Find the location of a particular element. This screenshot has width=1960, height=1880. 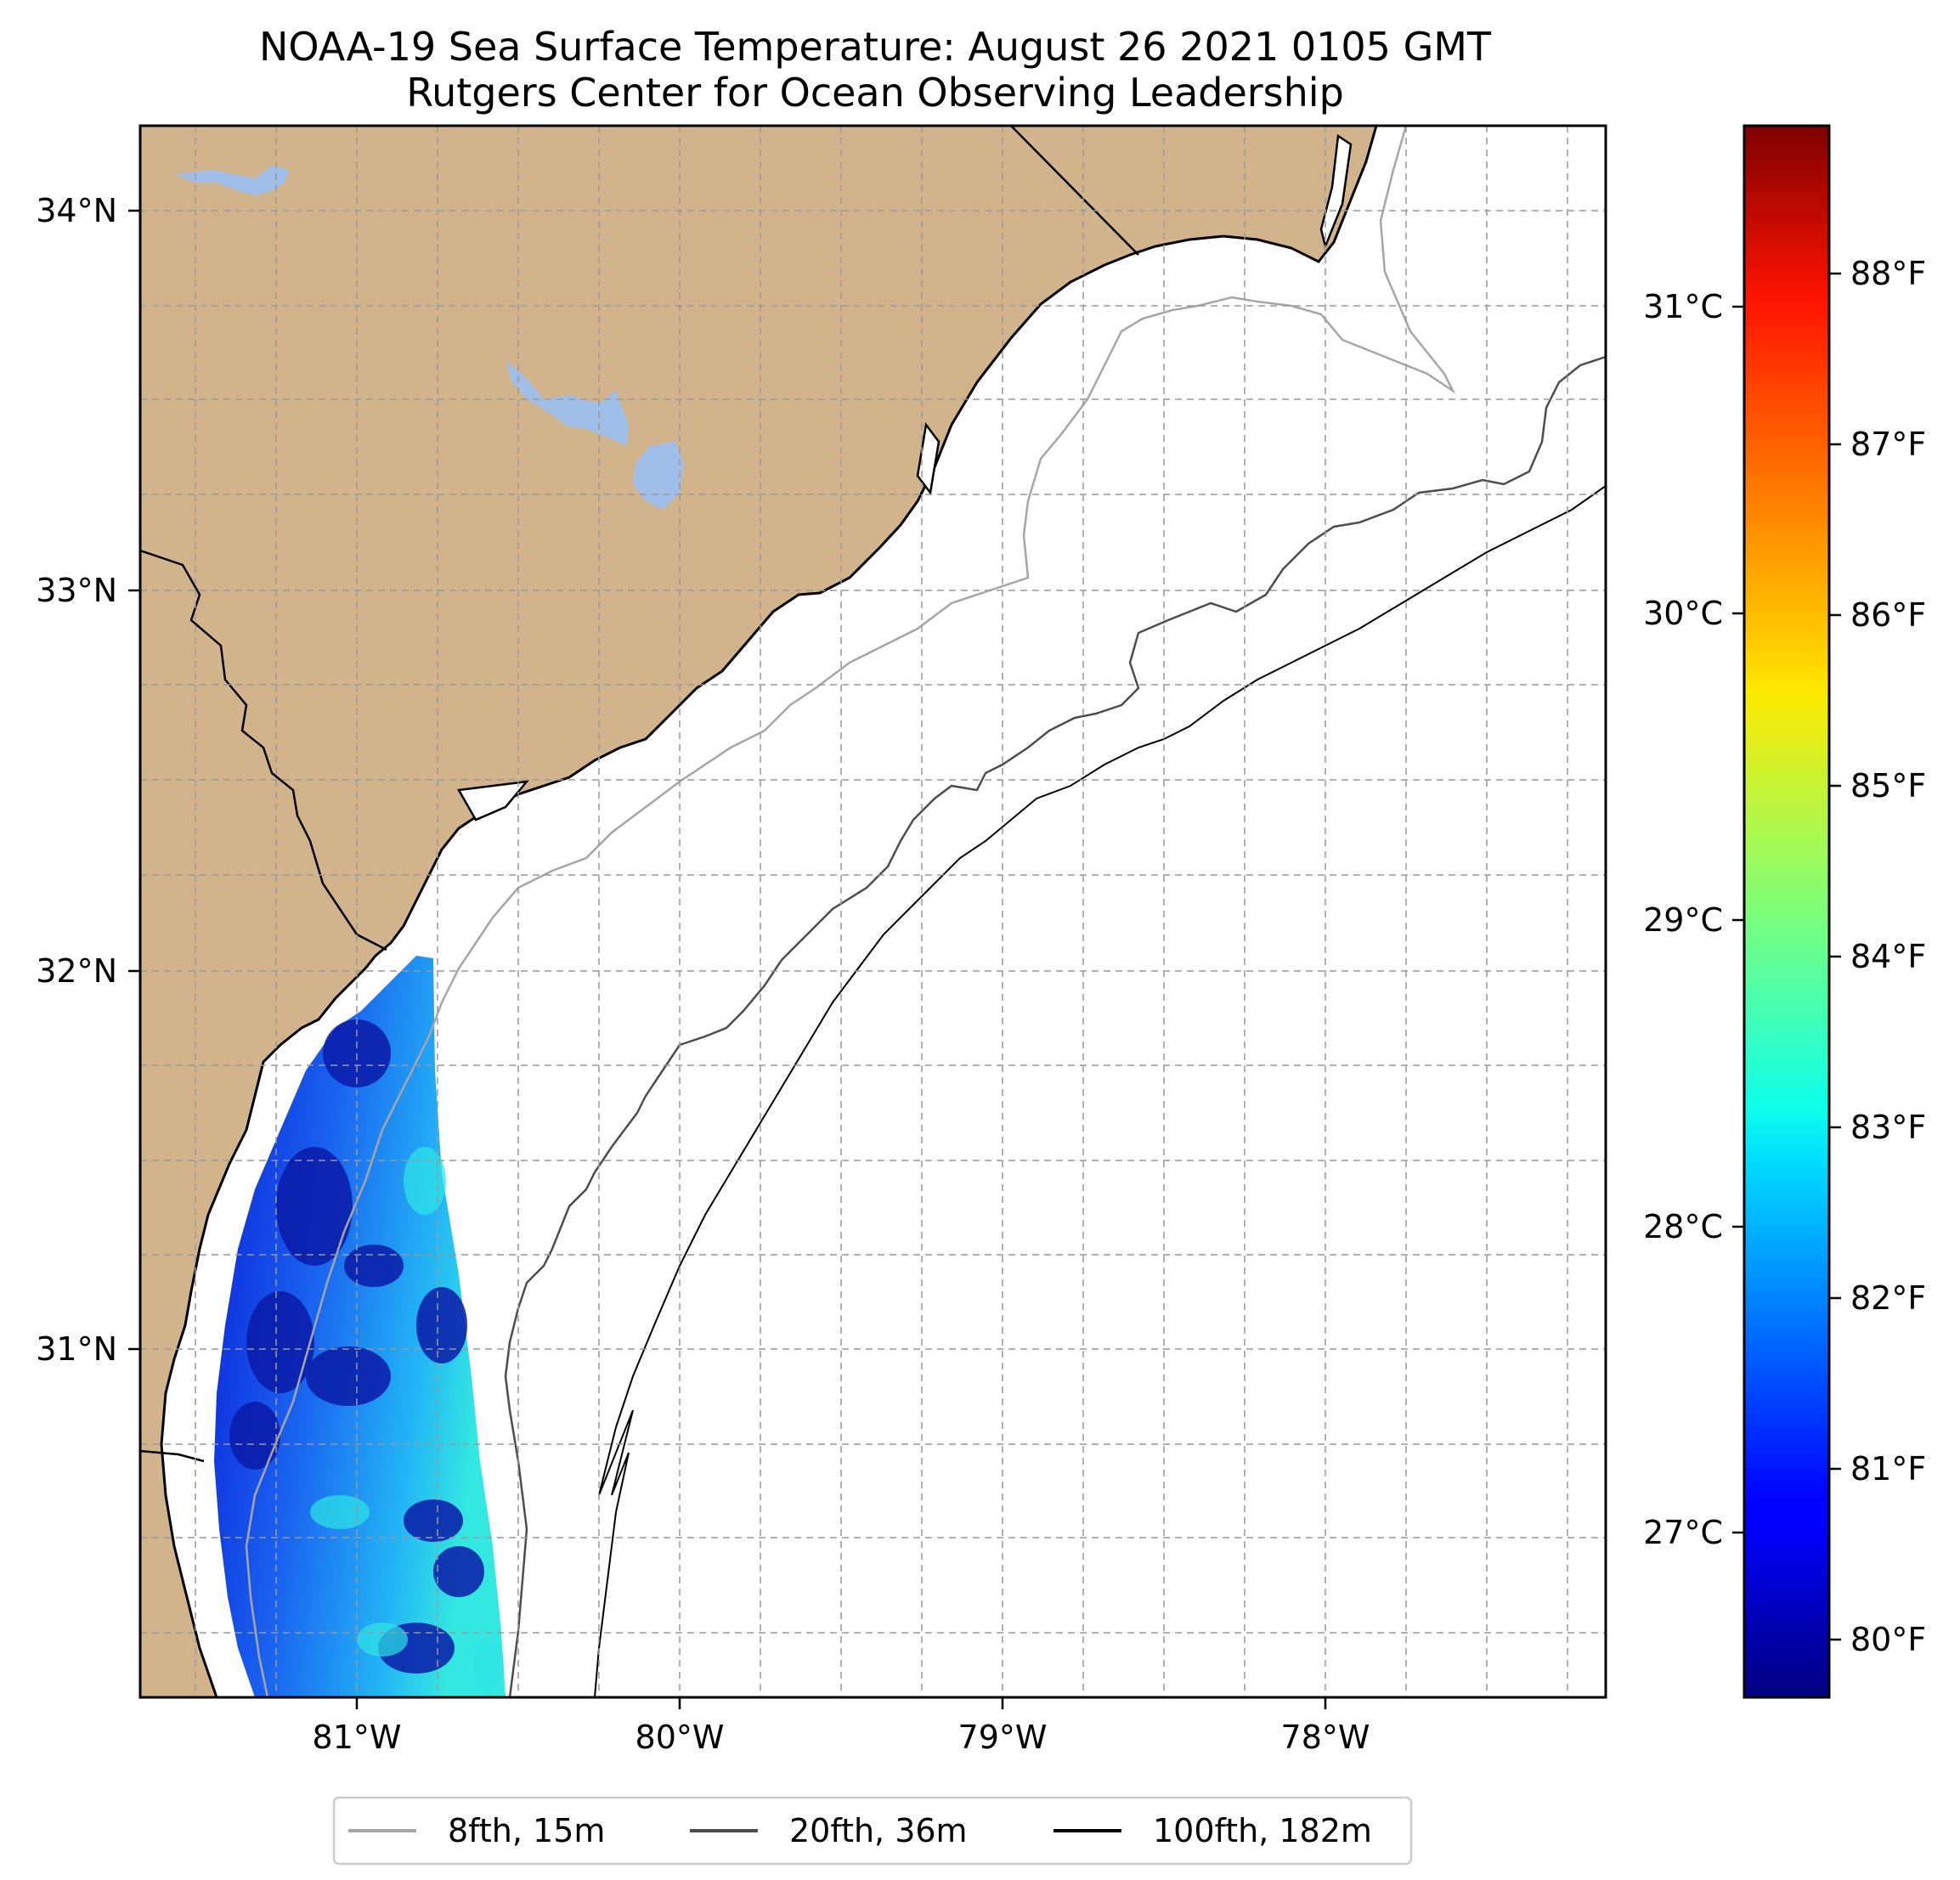

lon-label-79: 79°W is located at coordinates (1003, 1738).